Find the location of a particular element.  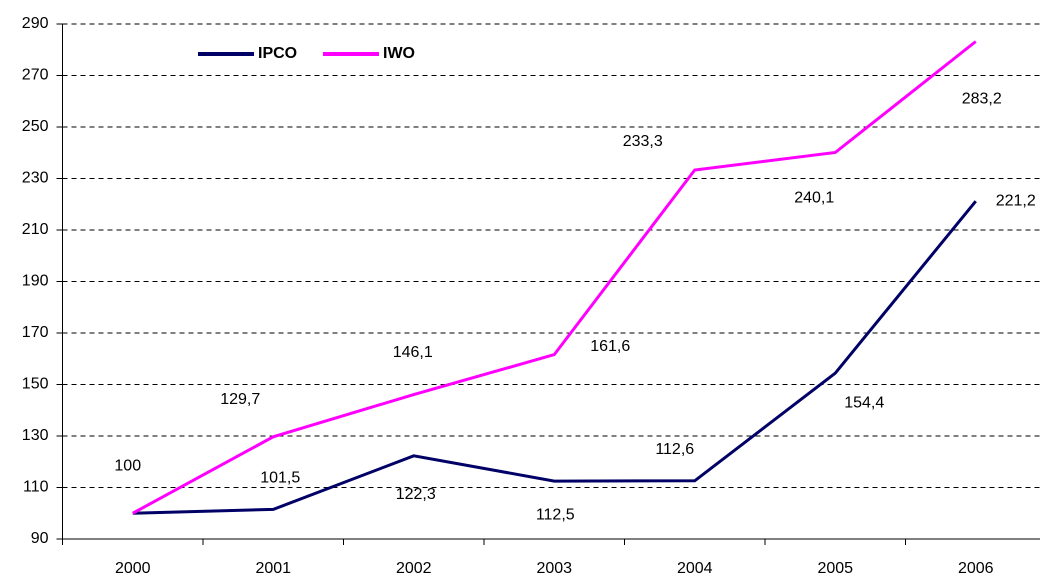

y-tick-label: 150 is located at coordinates (35, 384).